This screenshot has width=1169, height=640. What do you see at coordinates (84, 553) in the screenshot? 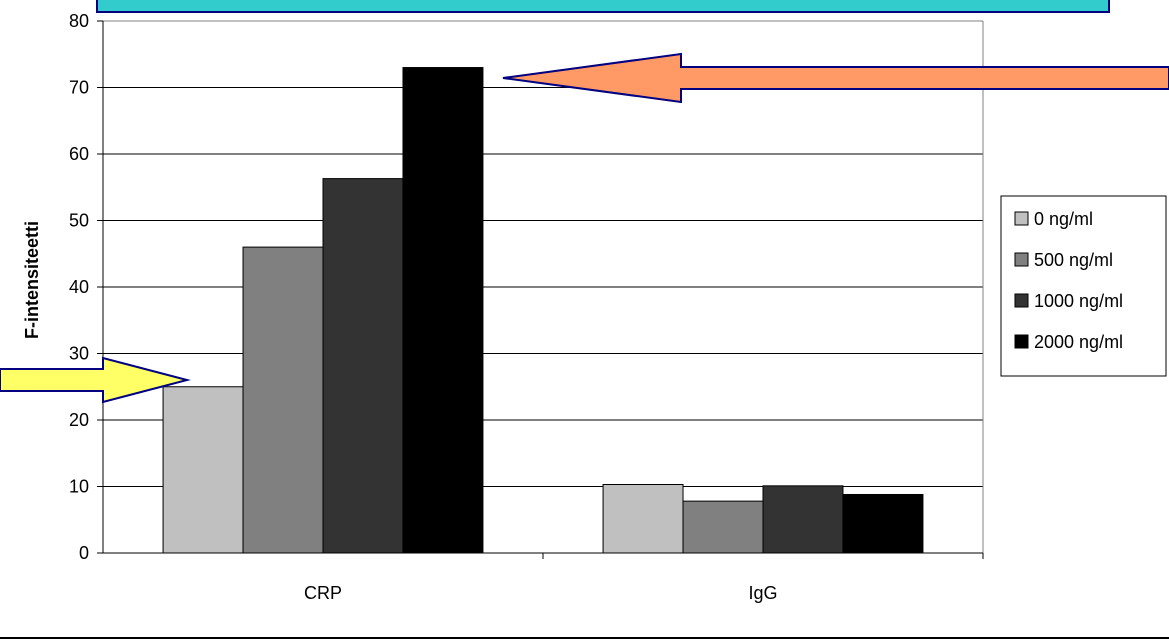
I see `y-tick-label: 0` at bounding box center [84, 553].